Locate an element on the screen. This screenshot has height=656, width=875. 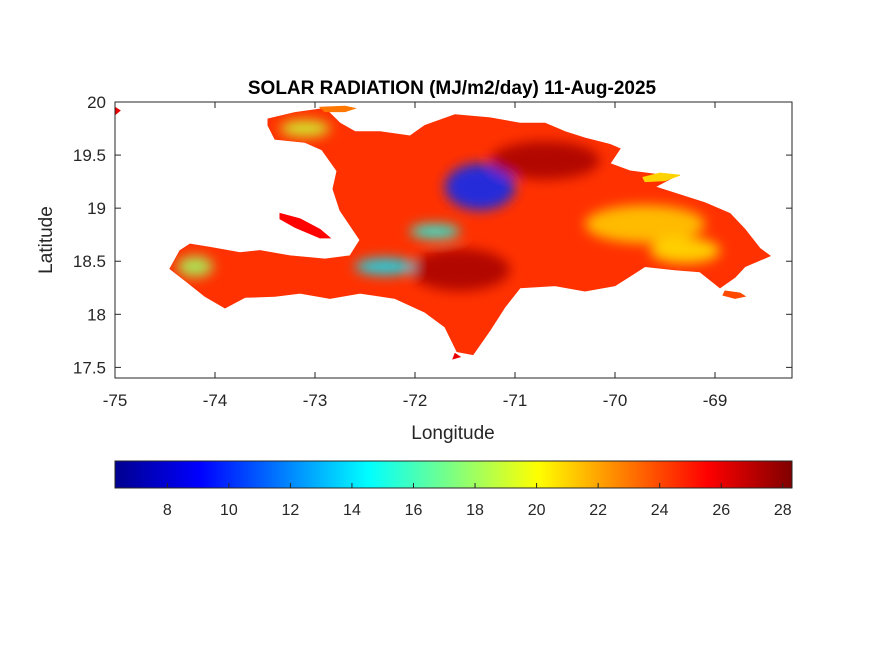
region-samana-tip is located at coordinates (661, 177).